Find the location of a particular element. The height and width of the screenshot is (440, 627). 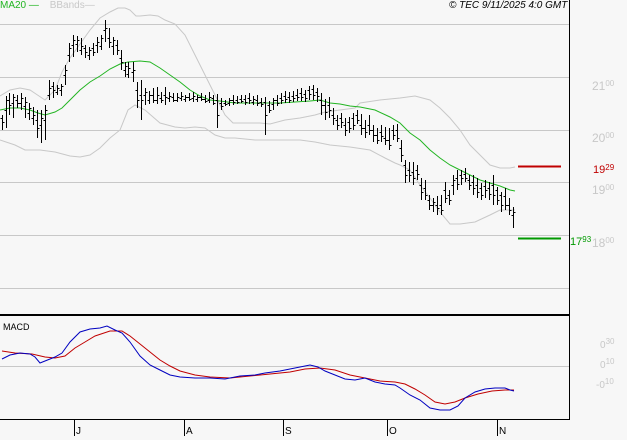

resistance-label: 1929 is located at coordinates (604, 169).